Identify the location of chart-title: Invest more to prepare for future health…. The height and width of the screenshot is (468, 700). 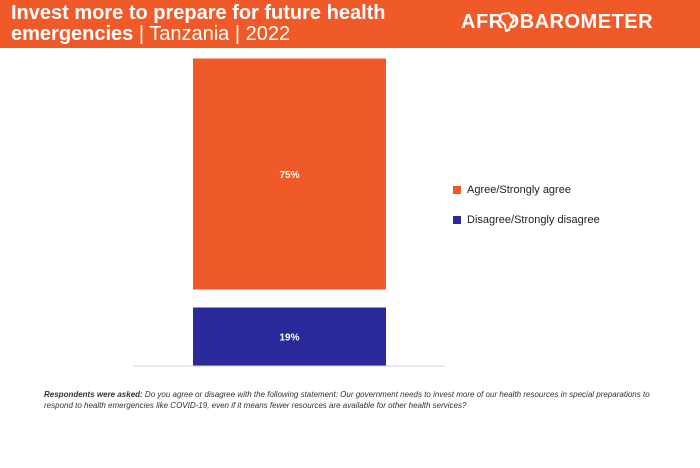
(231, 24).